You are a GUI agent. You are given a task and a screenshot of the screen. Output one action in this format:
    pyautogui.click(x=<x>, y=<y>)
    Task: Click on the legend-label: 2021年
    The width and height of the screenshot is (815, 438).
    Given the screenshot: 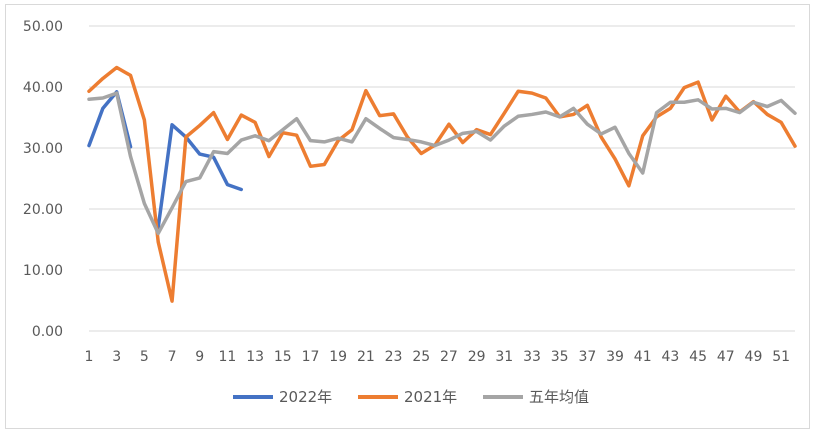 What is the action you would take?
    pyautogui.click(x=430, y=397)
    